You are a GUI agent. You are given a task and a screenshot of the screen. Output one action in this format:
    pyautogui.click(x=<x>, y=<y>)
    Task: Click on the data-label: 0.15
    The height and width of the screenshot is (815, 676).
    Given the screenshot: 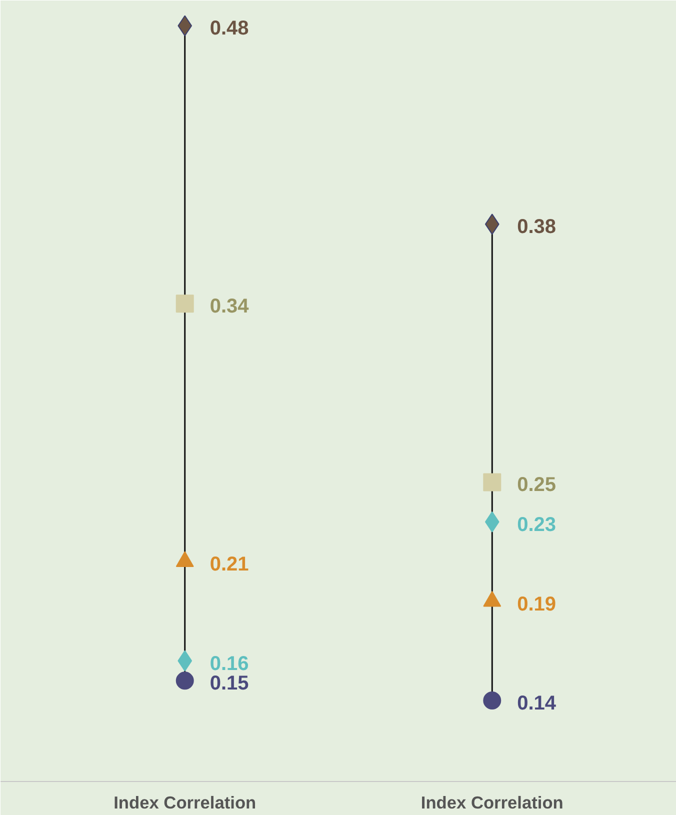 What is the action you would take?
    pyautogui.click(x=229, y=683)
    